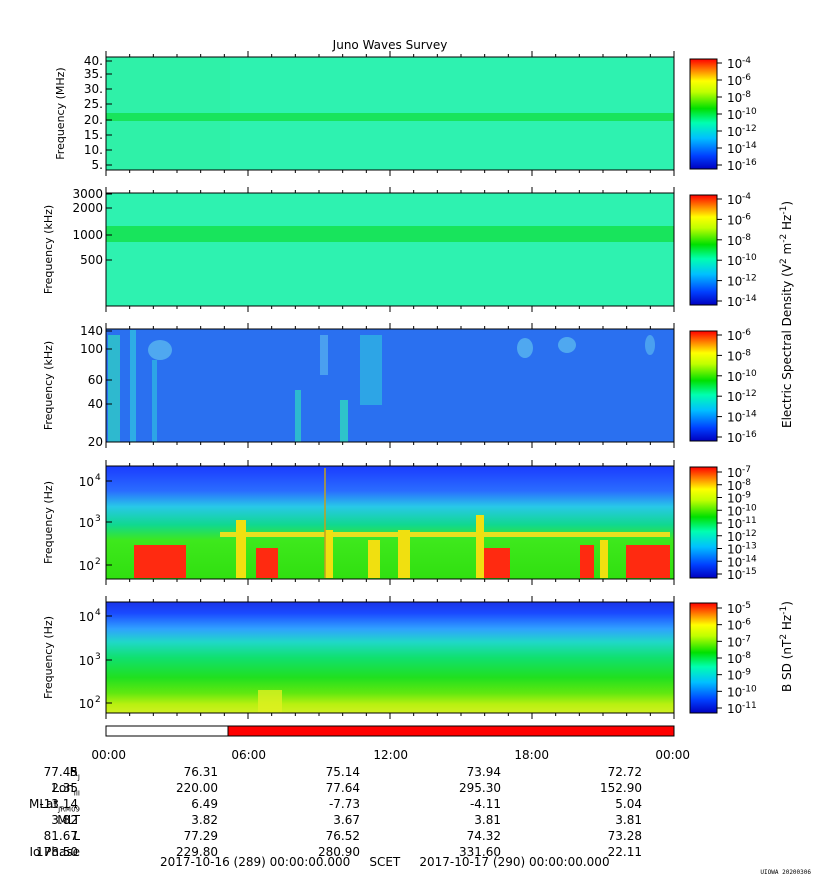  What do you see at coordinates (480, 852) in the screenshot?
I see `ephemeris-value: 331.60` at bounding box center [480, 852].